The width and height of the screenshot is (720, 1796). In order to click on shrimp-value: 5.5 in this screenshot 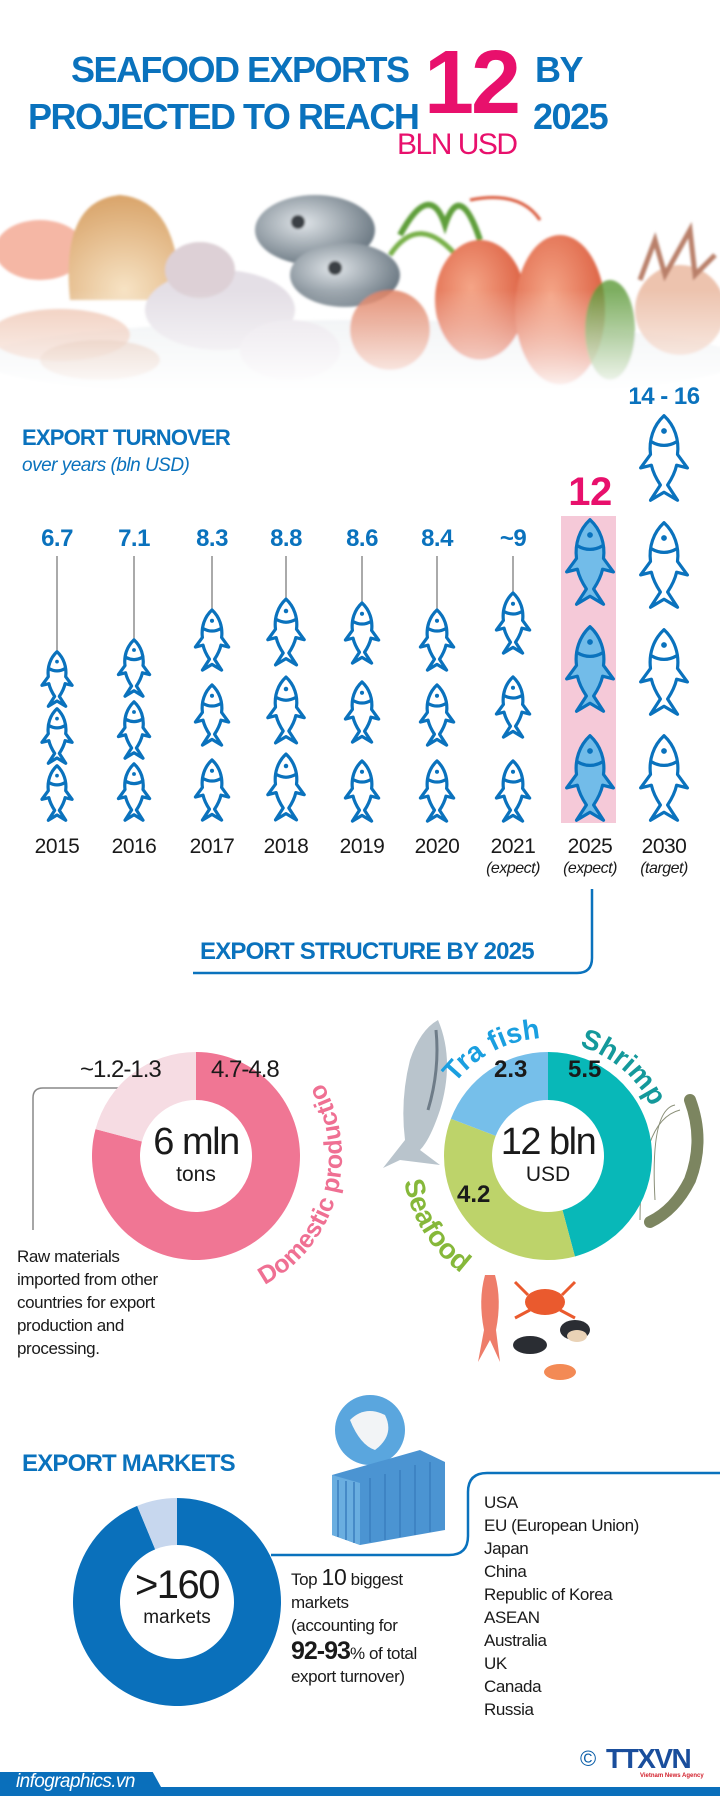, I will do `click(585, 1069)`.